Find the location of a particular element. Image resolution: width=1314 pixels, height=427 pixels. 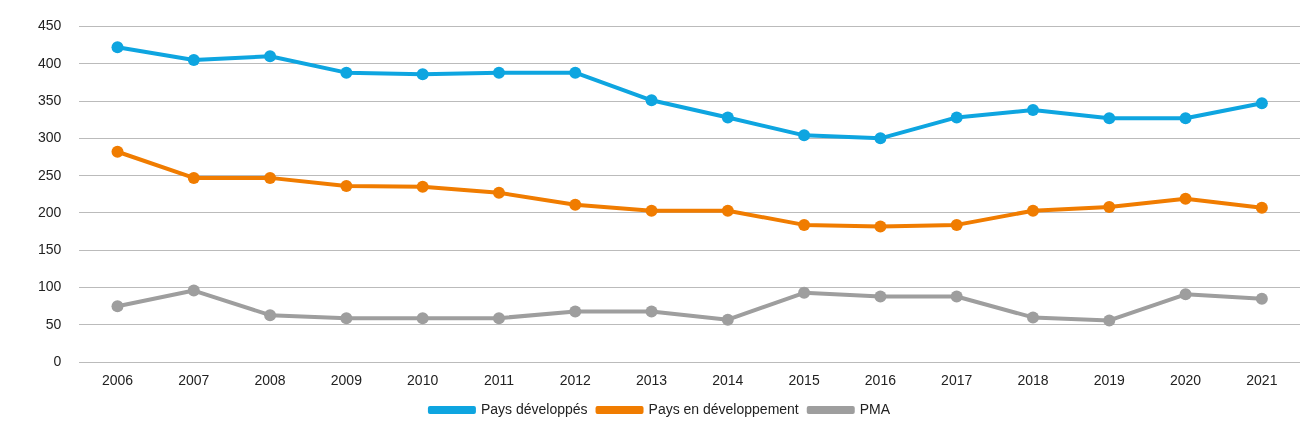

y-tick-label: 200 is located at coordinates (50, 211).